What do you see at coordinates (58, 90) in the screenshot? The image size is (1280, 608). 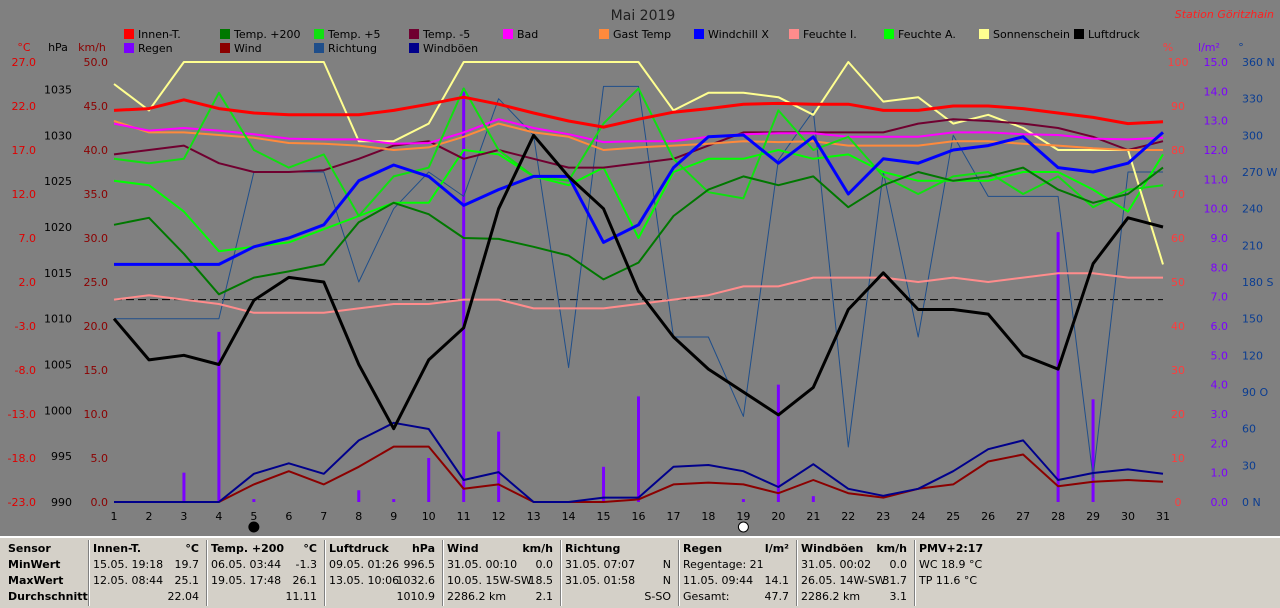 I see `hpa-axis-tick: 1035` at bounding box center [58, 90].